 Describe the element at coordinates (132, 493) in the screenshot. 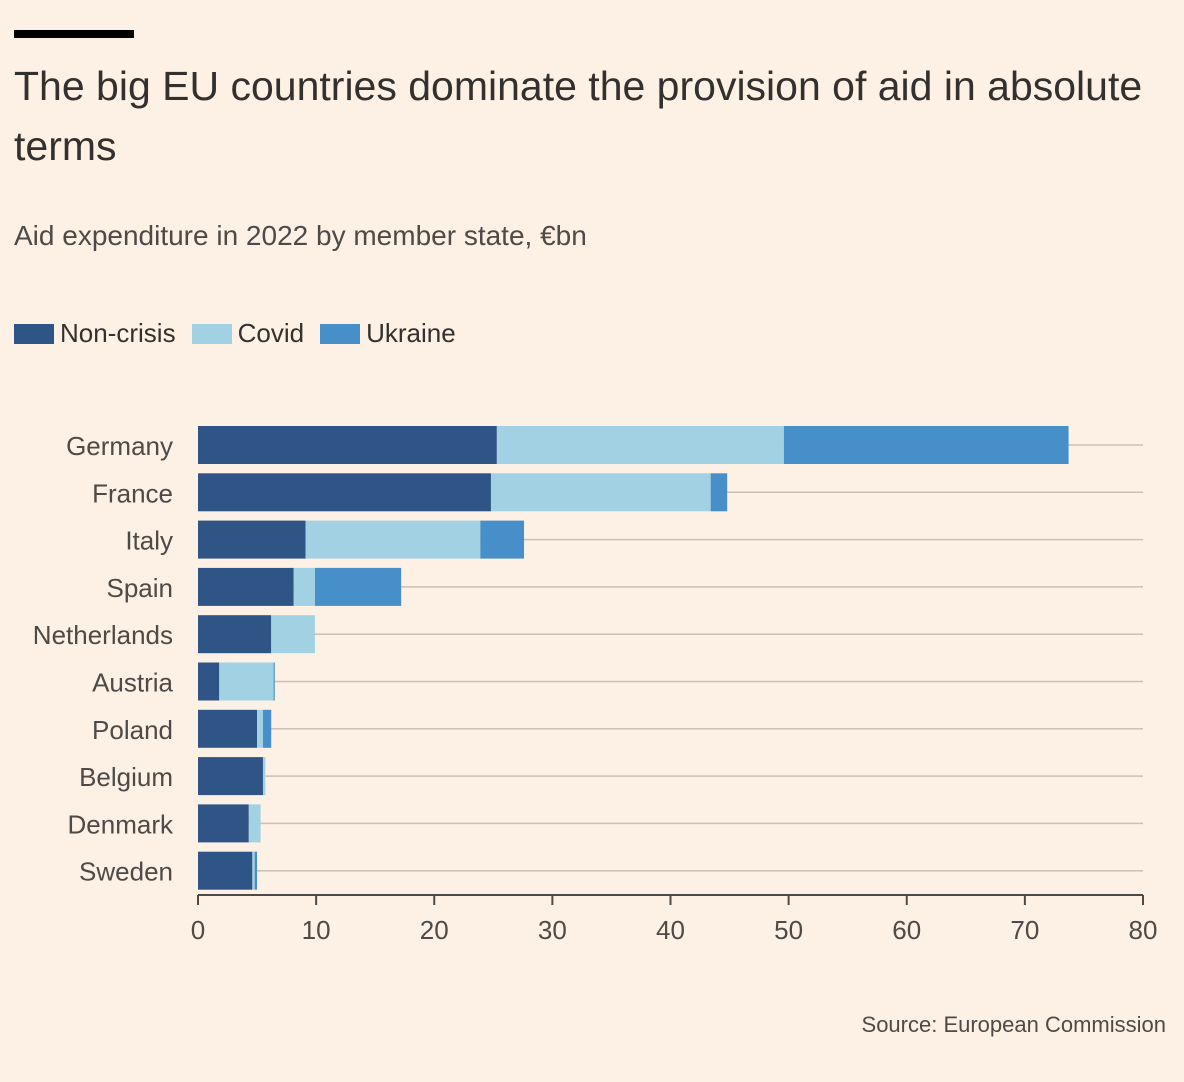

I see `category-label: France` at that location.